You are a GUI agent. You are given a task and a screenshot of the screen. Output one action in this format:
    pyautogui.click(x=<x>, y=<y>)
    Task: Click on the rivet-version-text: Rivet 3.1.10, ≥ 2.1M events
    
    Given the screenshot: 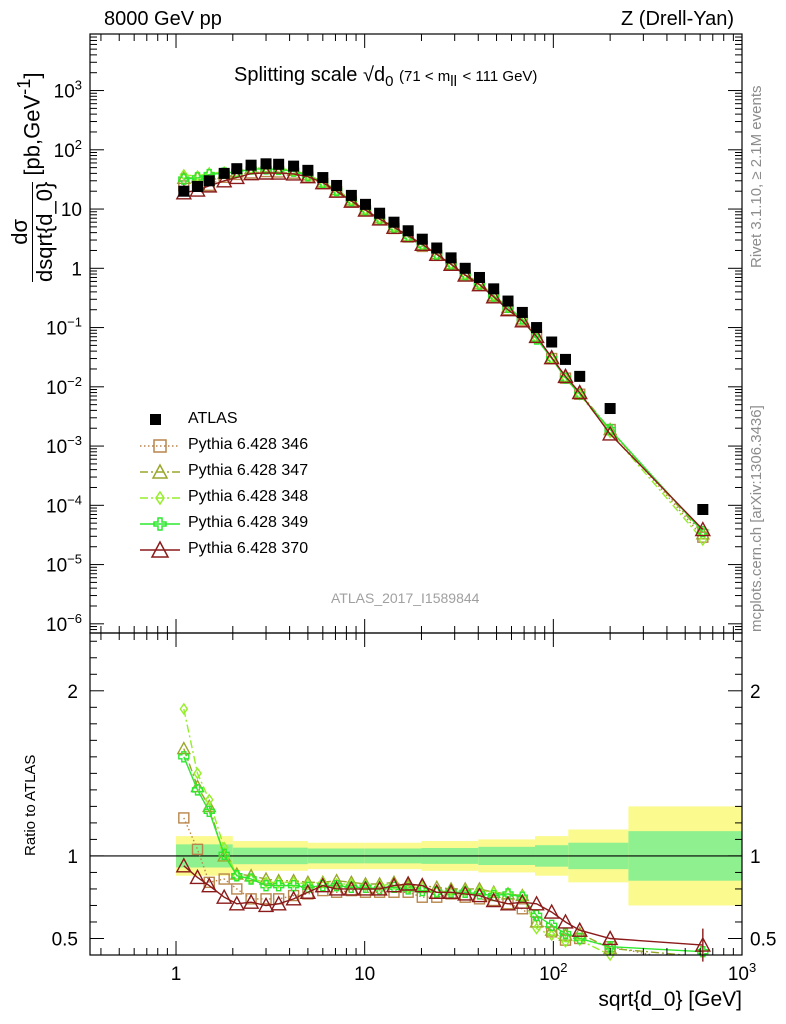 What is the action you would take?
    pyautogui.click(x=756, y=177)
    